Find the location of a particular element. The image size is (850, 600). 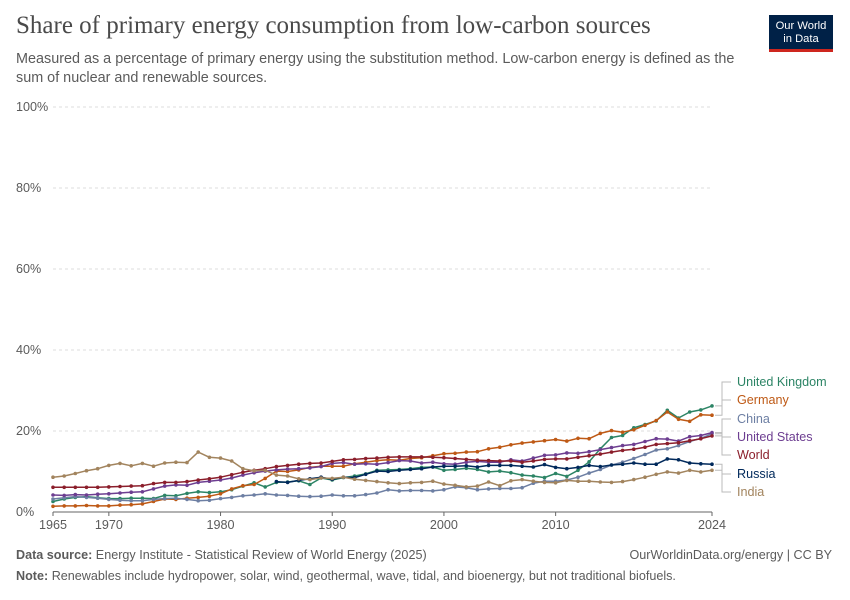

data-point-germany-2001 is located at coordinates (455, 453).